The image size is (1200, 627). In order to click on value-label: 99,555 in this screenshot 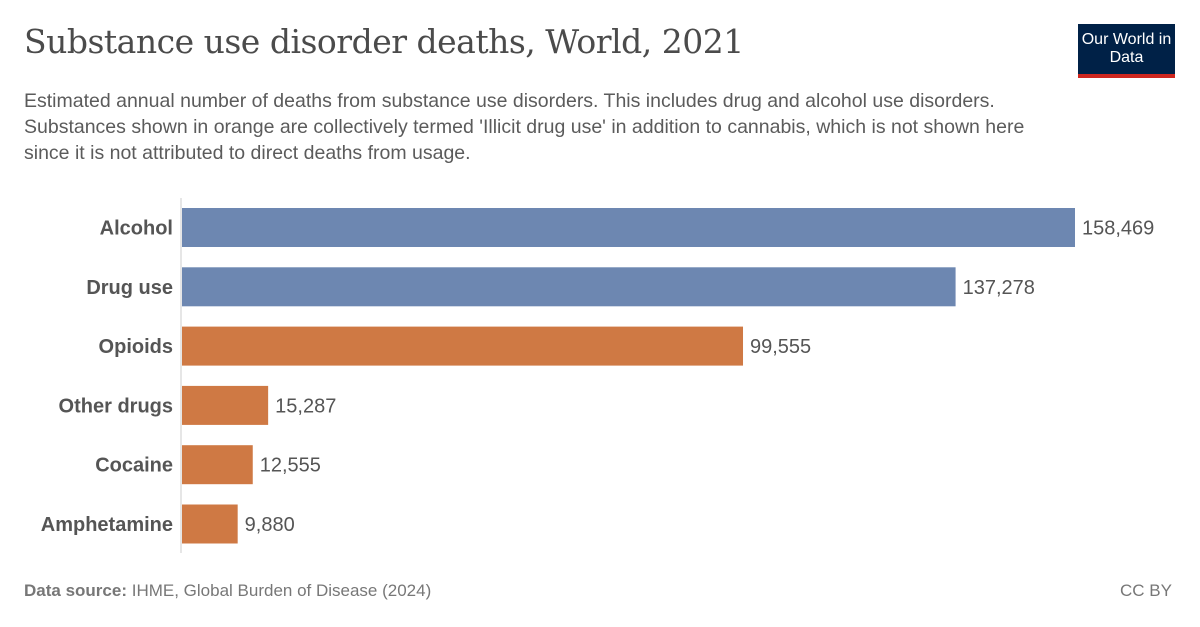, I will do `click(780, 347)`.